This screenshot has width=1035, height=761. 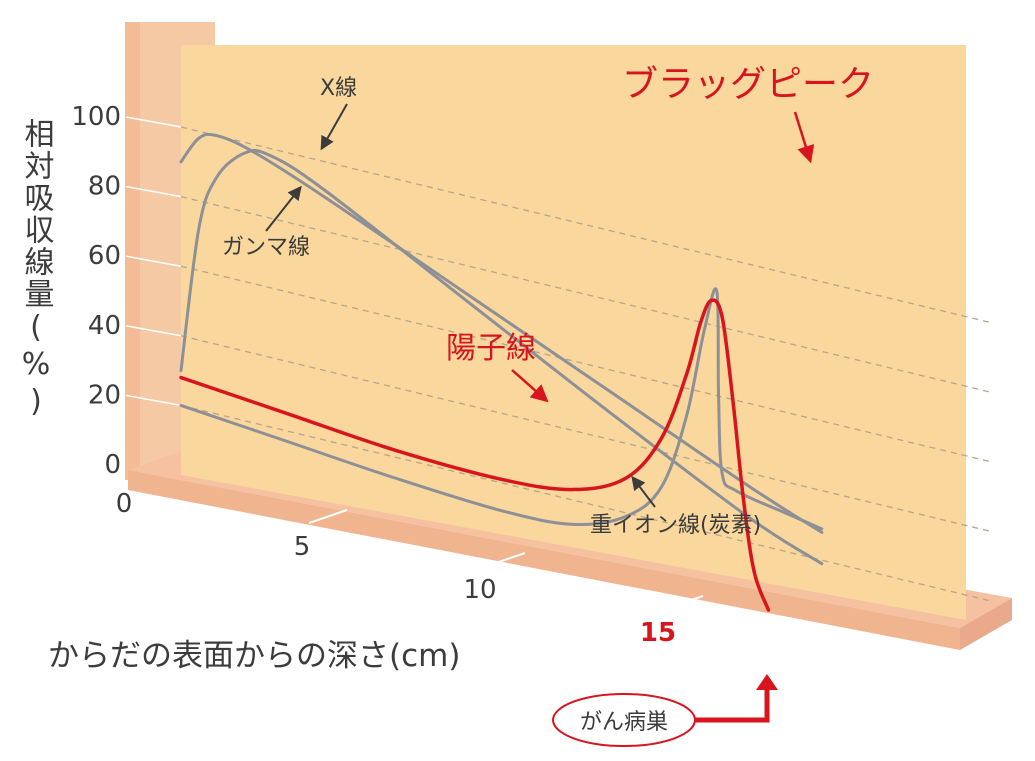 What do you see at coordinates (334, 127) in the screenshot?
I see `arrow-x-ray` at bounding box center [334, 127].